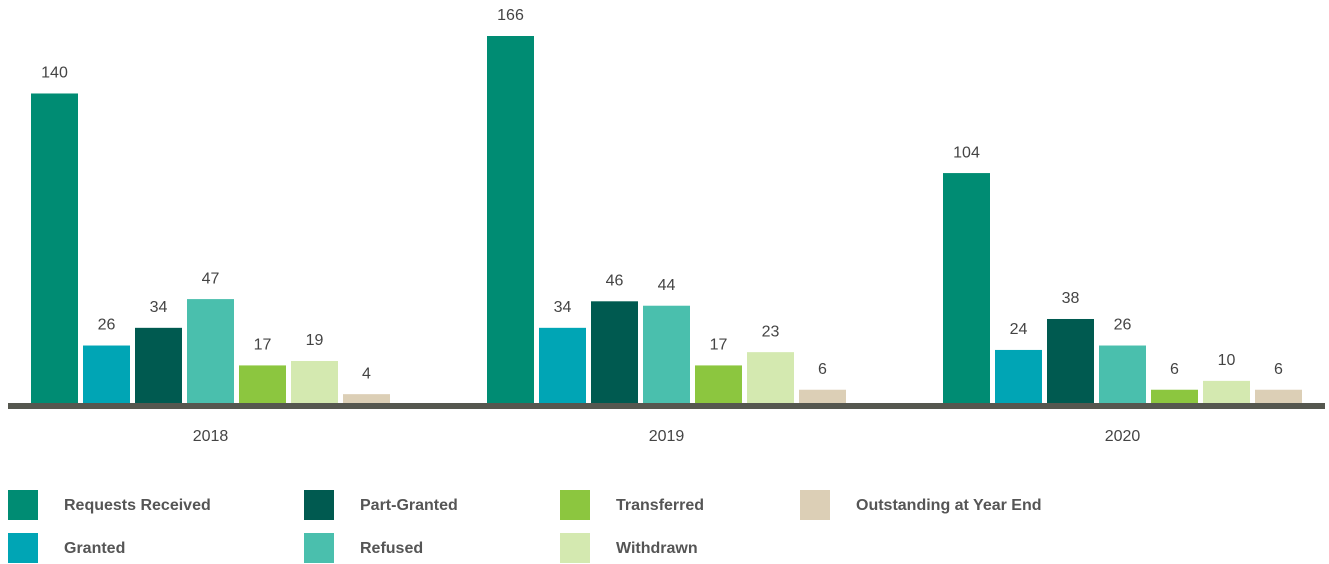 This screenshot has width=1329, height=564. I want to click on value-label: 19, so click(315, 340).